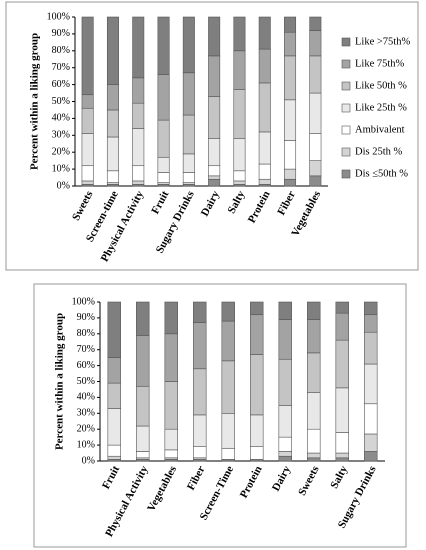  I want to click on x-tick-label: Protein, so click(259, 207).